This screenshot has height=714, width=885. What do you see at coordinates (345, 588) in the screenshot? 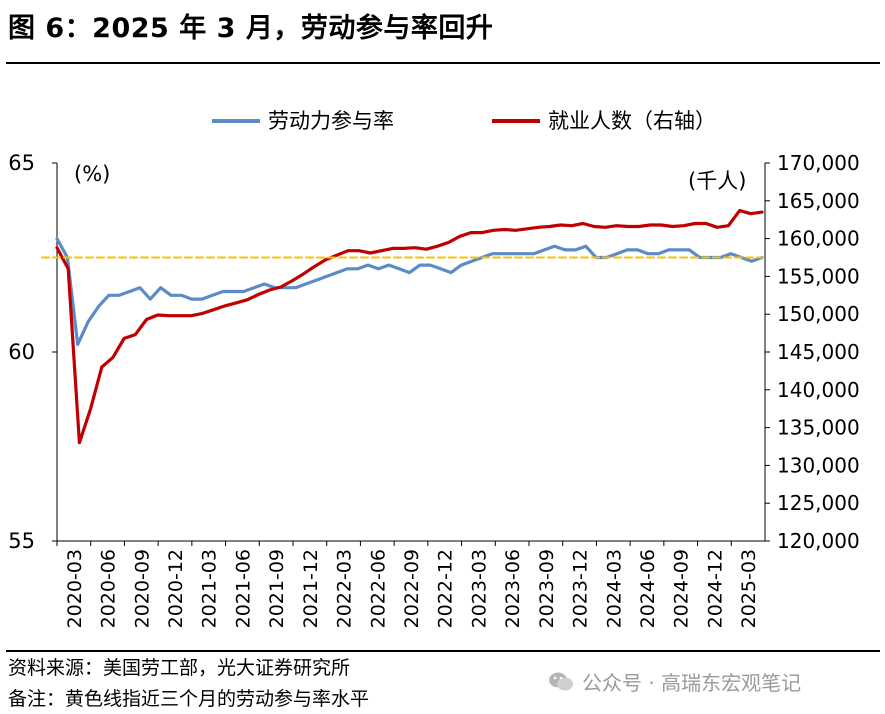
I see `x-tick-label: 2022-03` at bounding box center [345, 588].